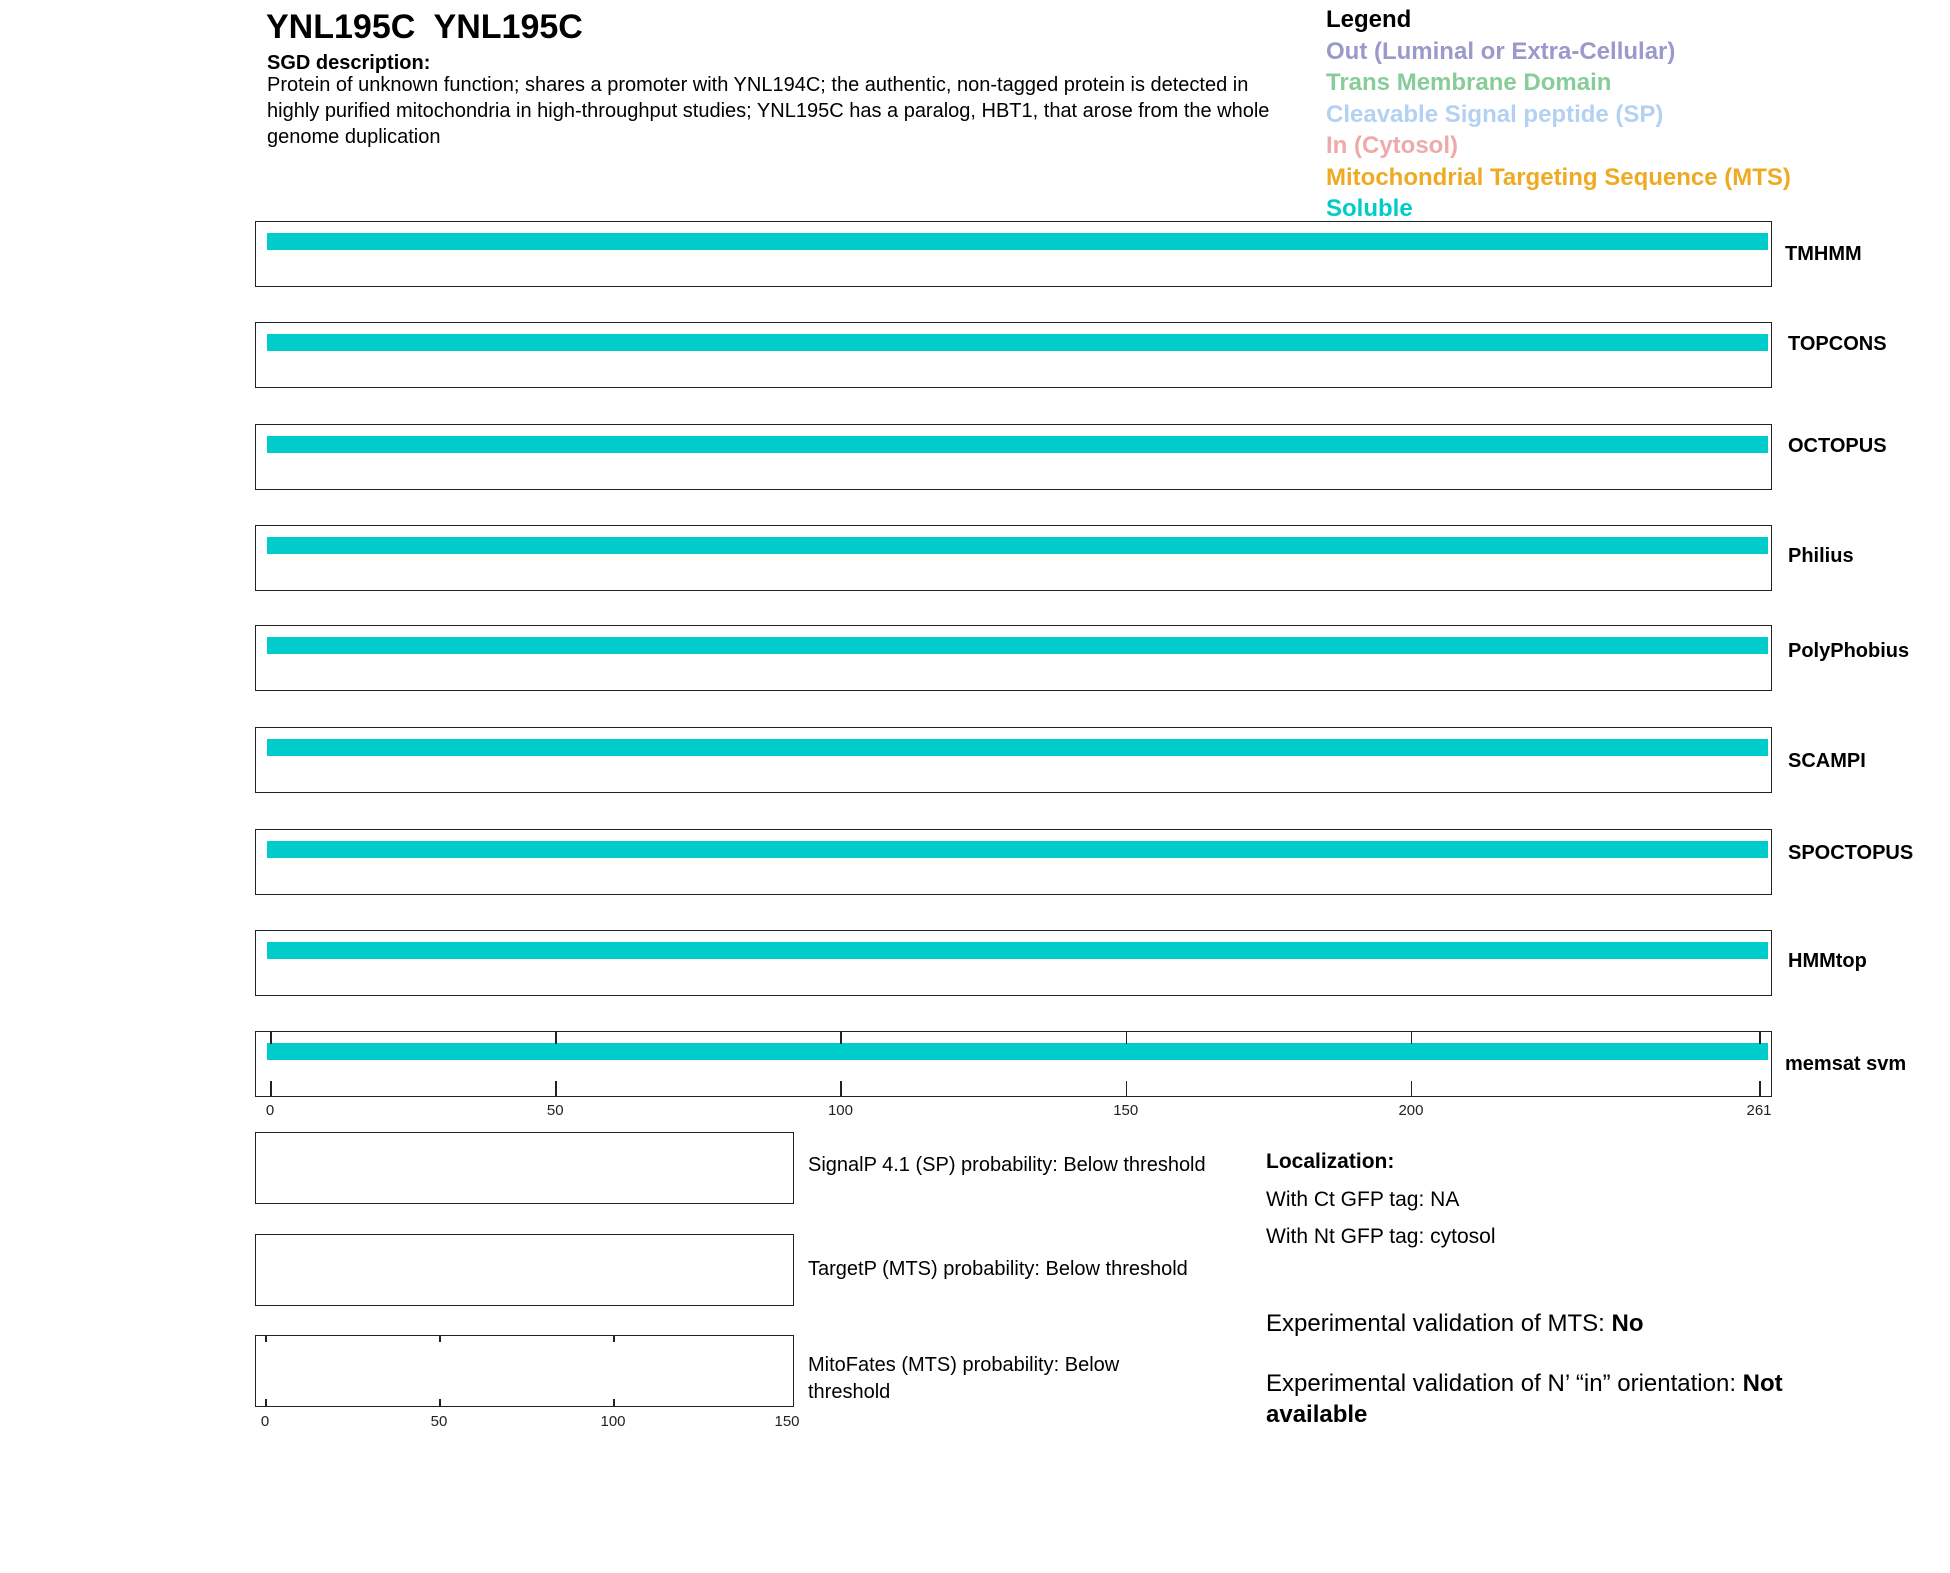 Image resolution: width=1950 pixels, height=1573 pixels. I want to click on mitofates-tick-label: 100, so click(613, 1421).